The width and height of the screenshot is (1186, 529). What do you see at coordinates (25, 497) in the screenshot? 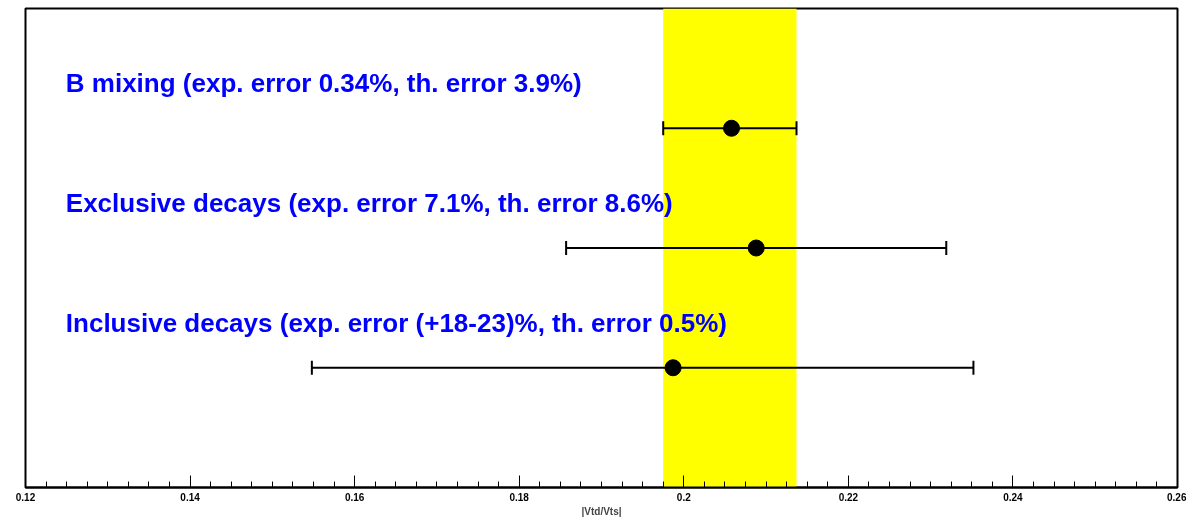
I see `x-tick-label: 0.12` at bounding box center [25, 497].